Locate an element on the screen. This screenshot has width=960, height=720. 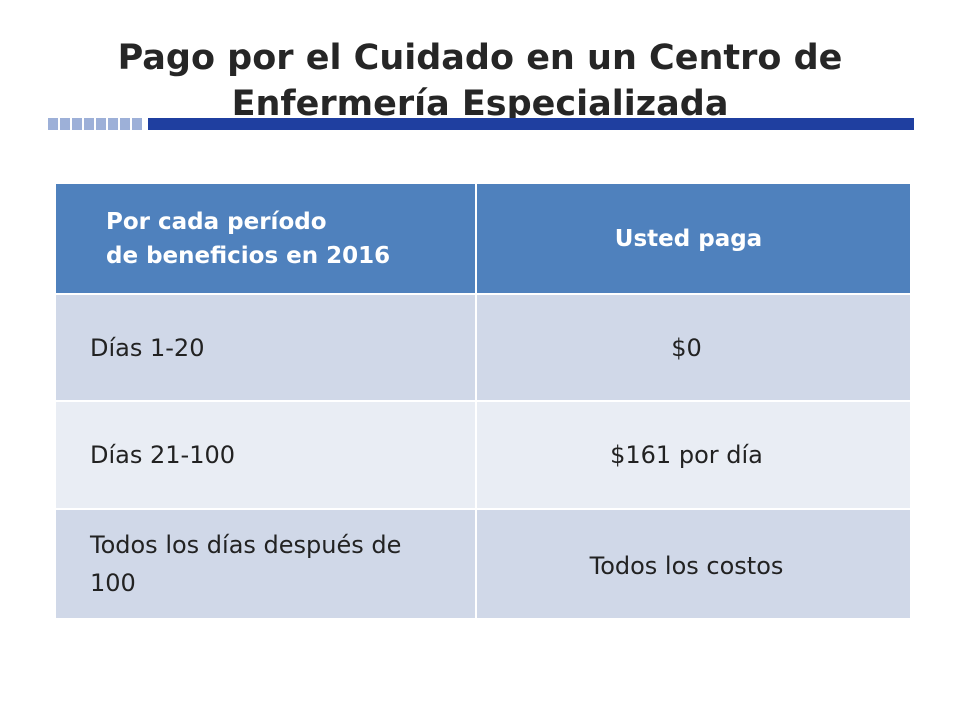
row-pay-cell: Todos los costos is located at coordinates (693, 563).